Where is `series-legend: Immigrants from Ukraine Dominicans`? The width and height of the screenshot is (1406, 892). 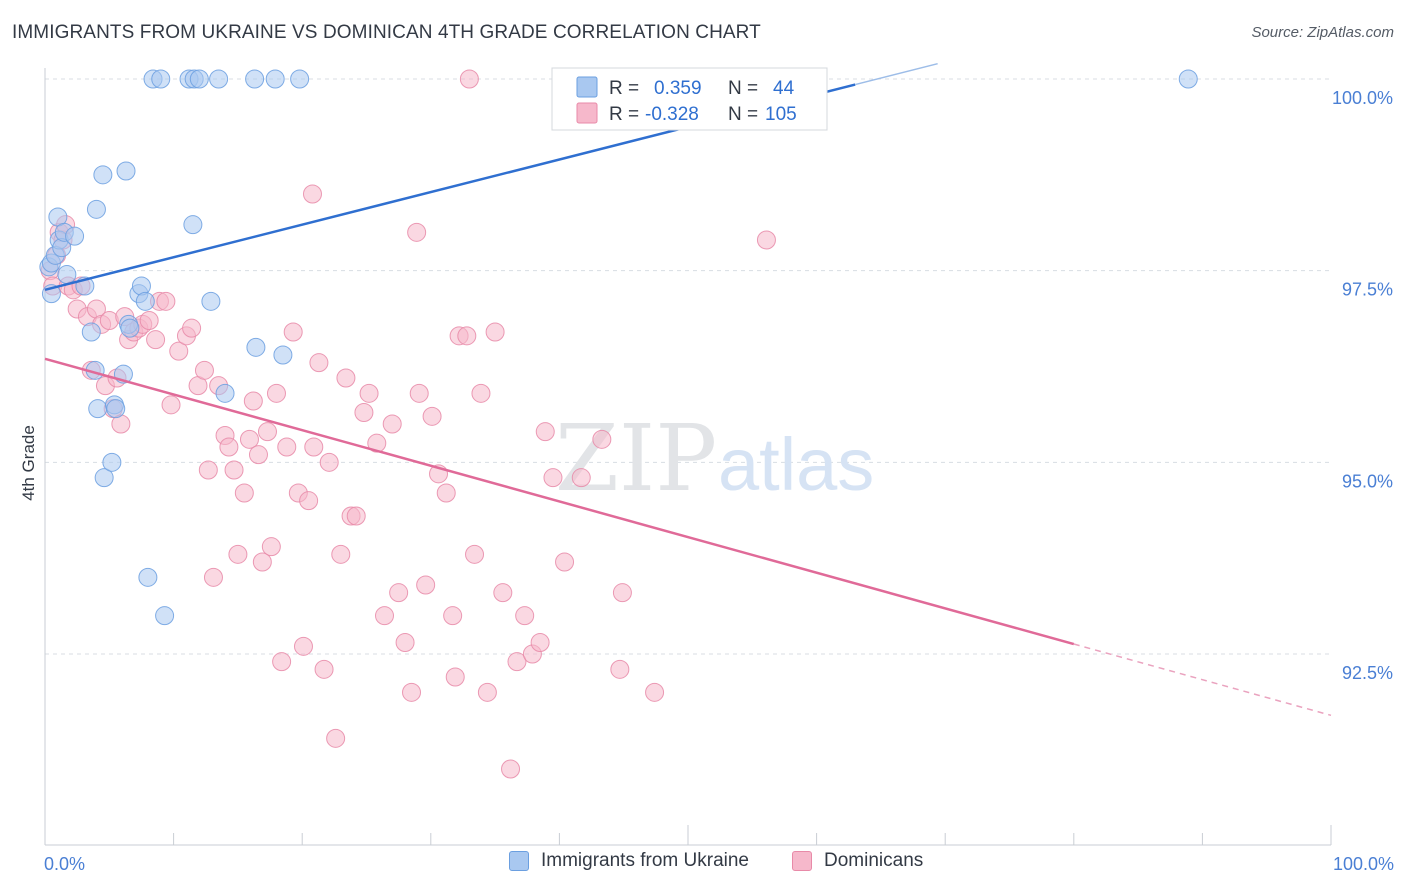 series-legend: Immigrants from Ukraine Dominicans is located at coordinates (703, 865).